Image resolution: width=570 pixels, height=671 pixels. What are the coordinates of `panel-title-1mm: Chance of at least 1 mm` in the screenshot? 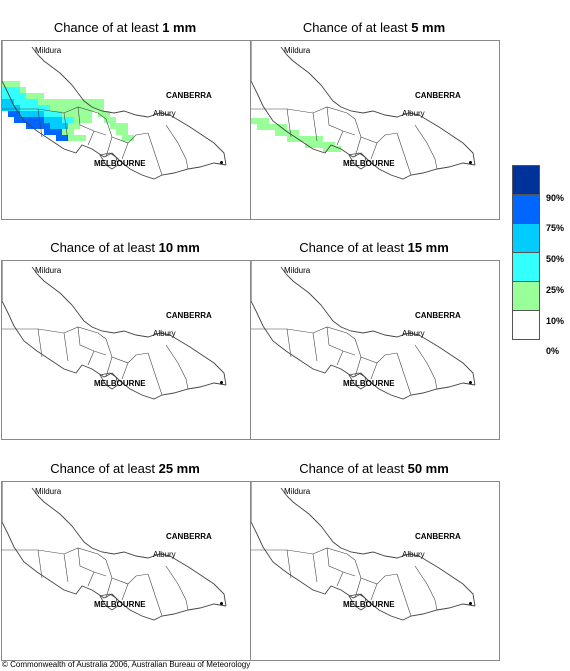 It's located at (125, 27).